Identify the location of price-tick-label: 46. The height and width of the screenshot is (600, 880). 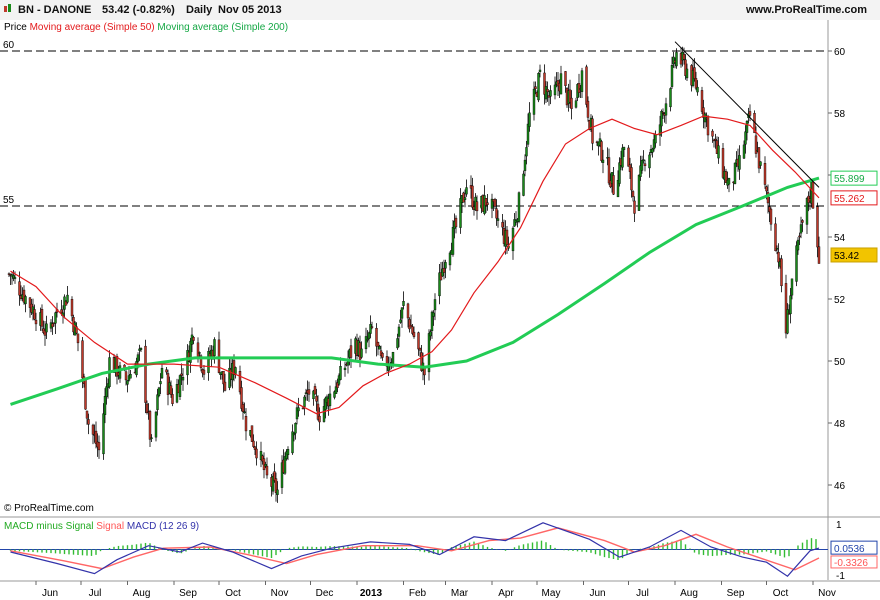
(840, 486).